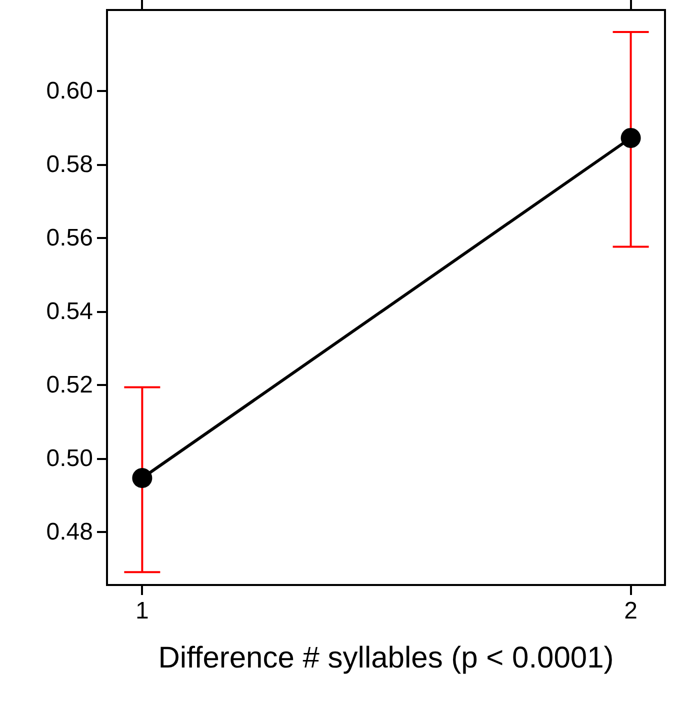 Image resolution: width=700 pixels, height=707 pixels. What do you see at coordinates (69, 458) in the screenshot?
I see `y-tick-label: 0.50` at bounding box center [69, 458].